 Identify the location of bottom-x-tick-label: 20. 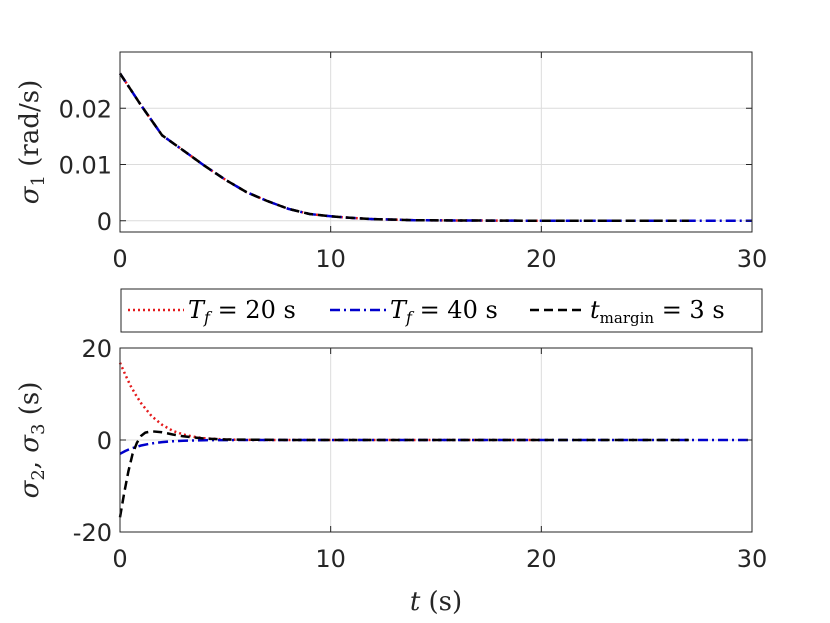
(541, 559).